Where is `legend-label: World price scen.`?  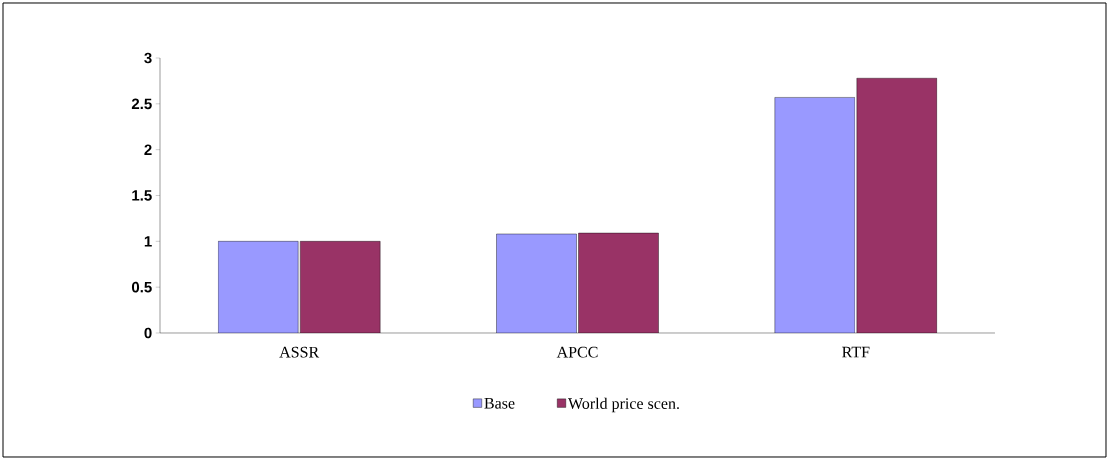 legend-label: World price scen. is located at coordinates (623, 405).